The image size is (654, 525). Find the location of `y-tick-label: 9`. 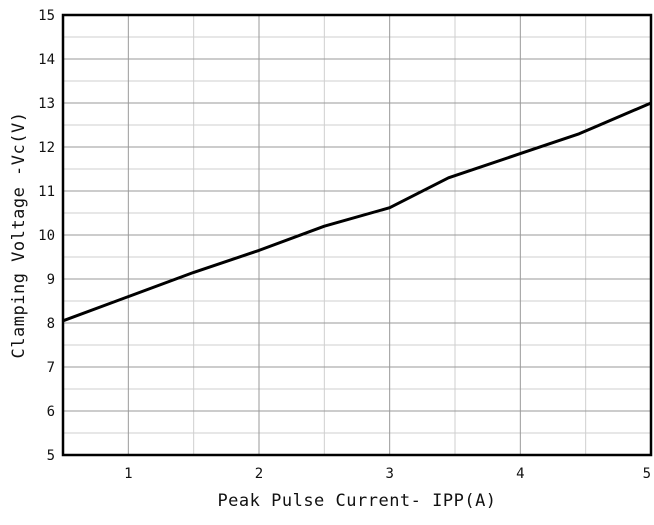

y-tick-label: 9 is located at coordinates (51, 280).